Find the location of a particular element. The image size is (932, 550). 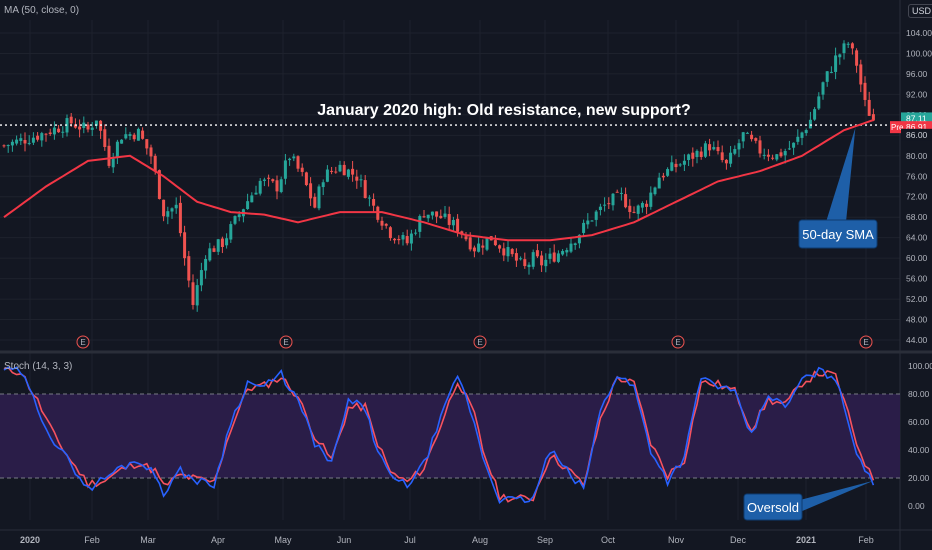

price-tick-label: 104.00 is located at coordinates (919, 33).